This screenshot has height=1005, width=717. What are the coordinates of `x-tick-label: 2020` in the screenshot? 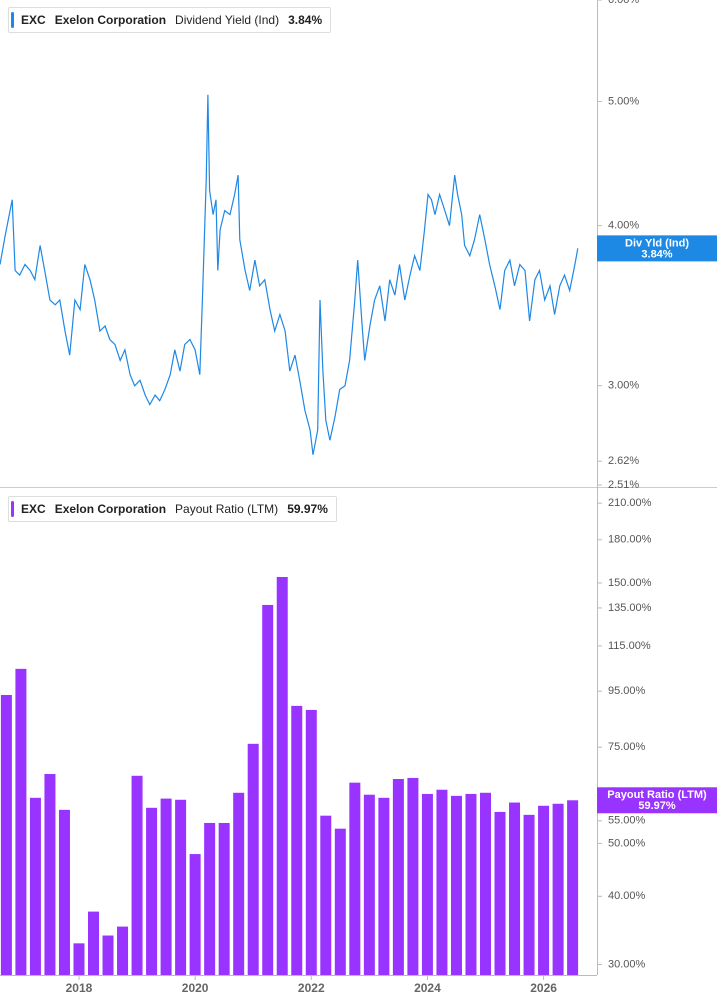 It's located at (195, 988).